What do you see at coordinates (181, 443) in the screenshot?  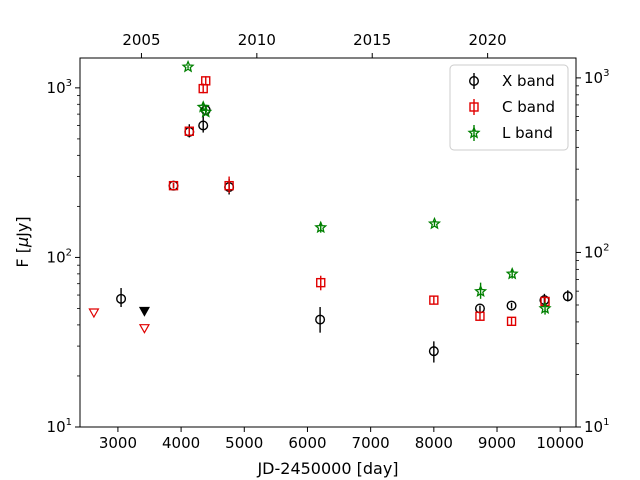 I see `x-tick-label: 4000` at bounding box center [181, 443].